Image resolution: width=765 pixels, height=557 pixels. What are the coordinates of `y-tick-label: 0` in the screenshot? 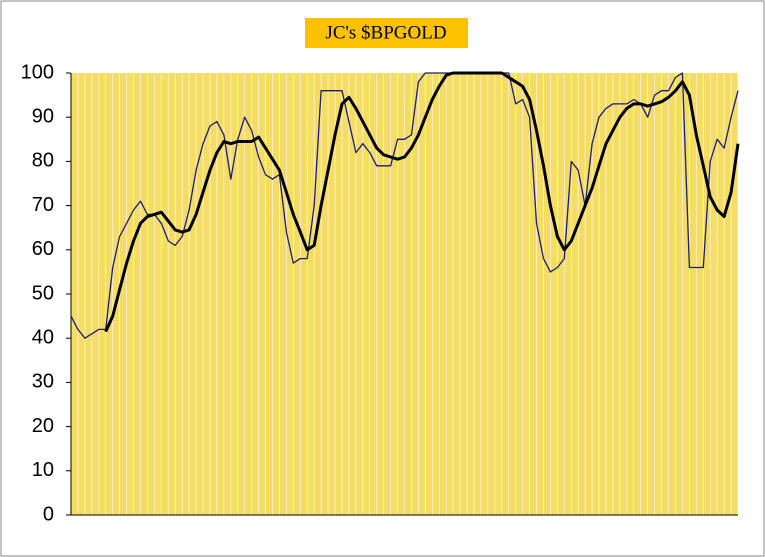 It's located at (48, 514).